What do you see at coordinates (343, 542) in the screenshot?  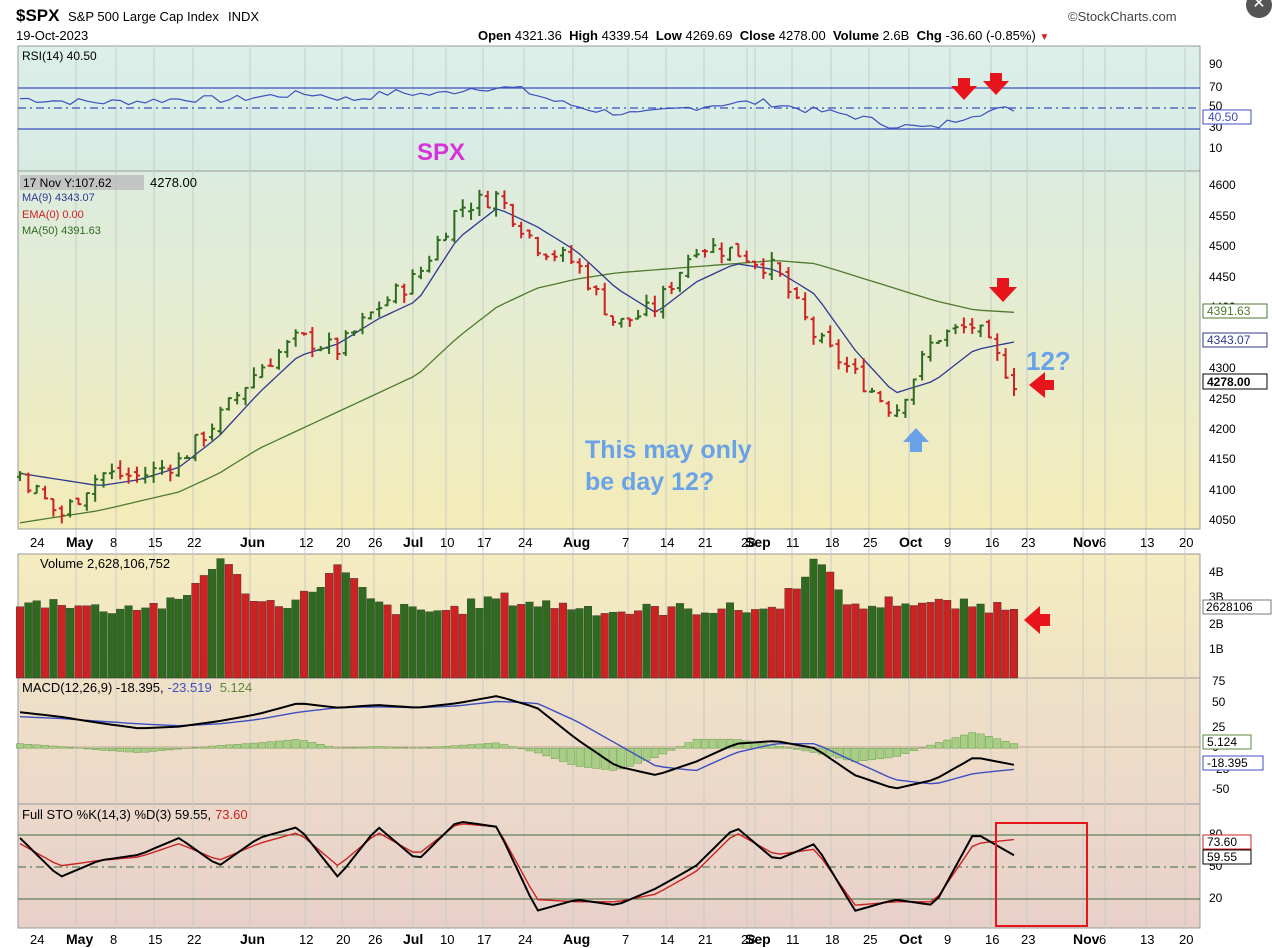 I see `x-axis-label: 20` at bounding box center [343, 542].